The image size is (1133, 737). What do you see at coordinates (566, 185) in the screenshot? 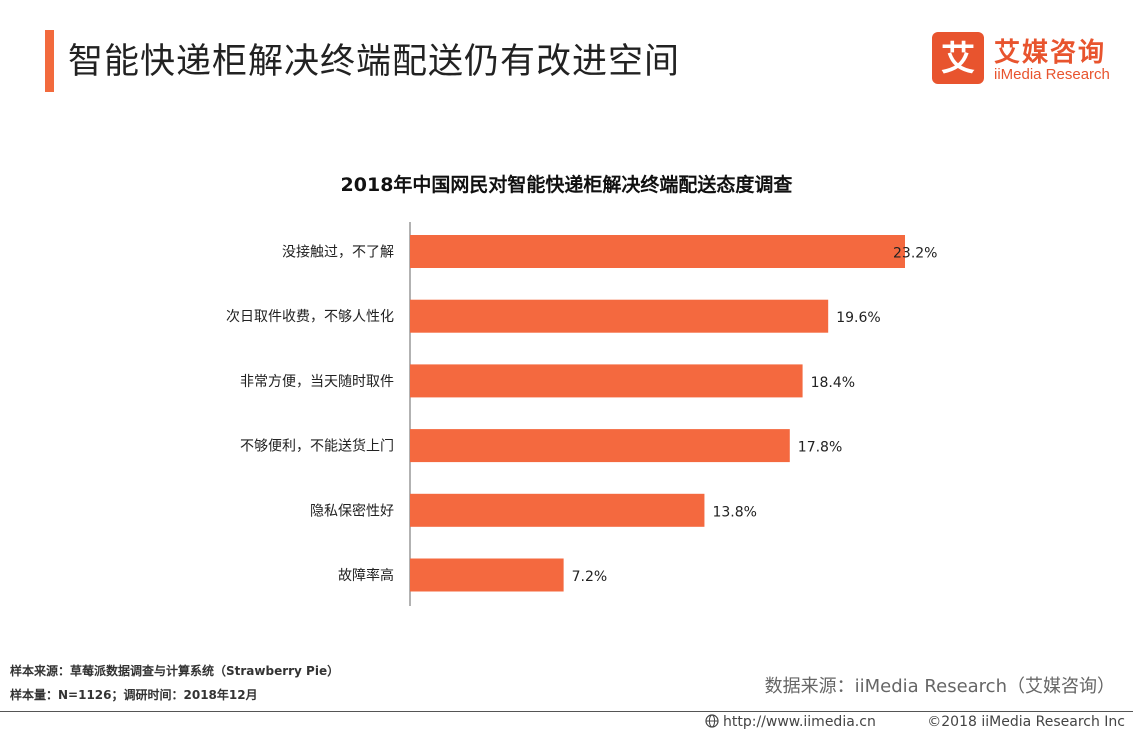
I see `chart-title: 2018年中国网民对智能快递柜解决终端配送态度调查` at bounding box center [566, 185].